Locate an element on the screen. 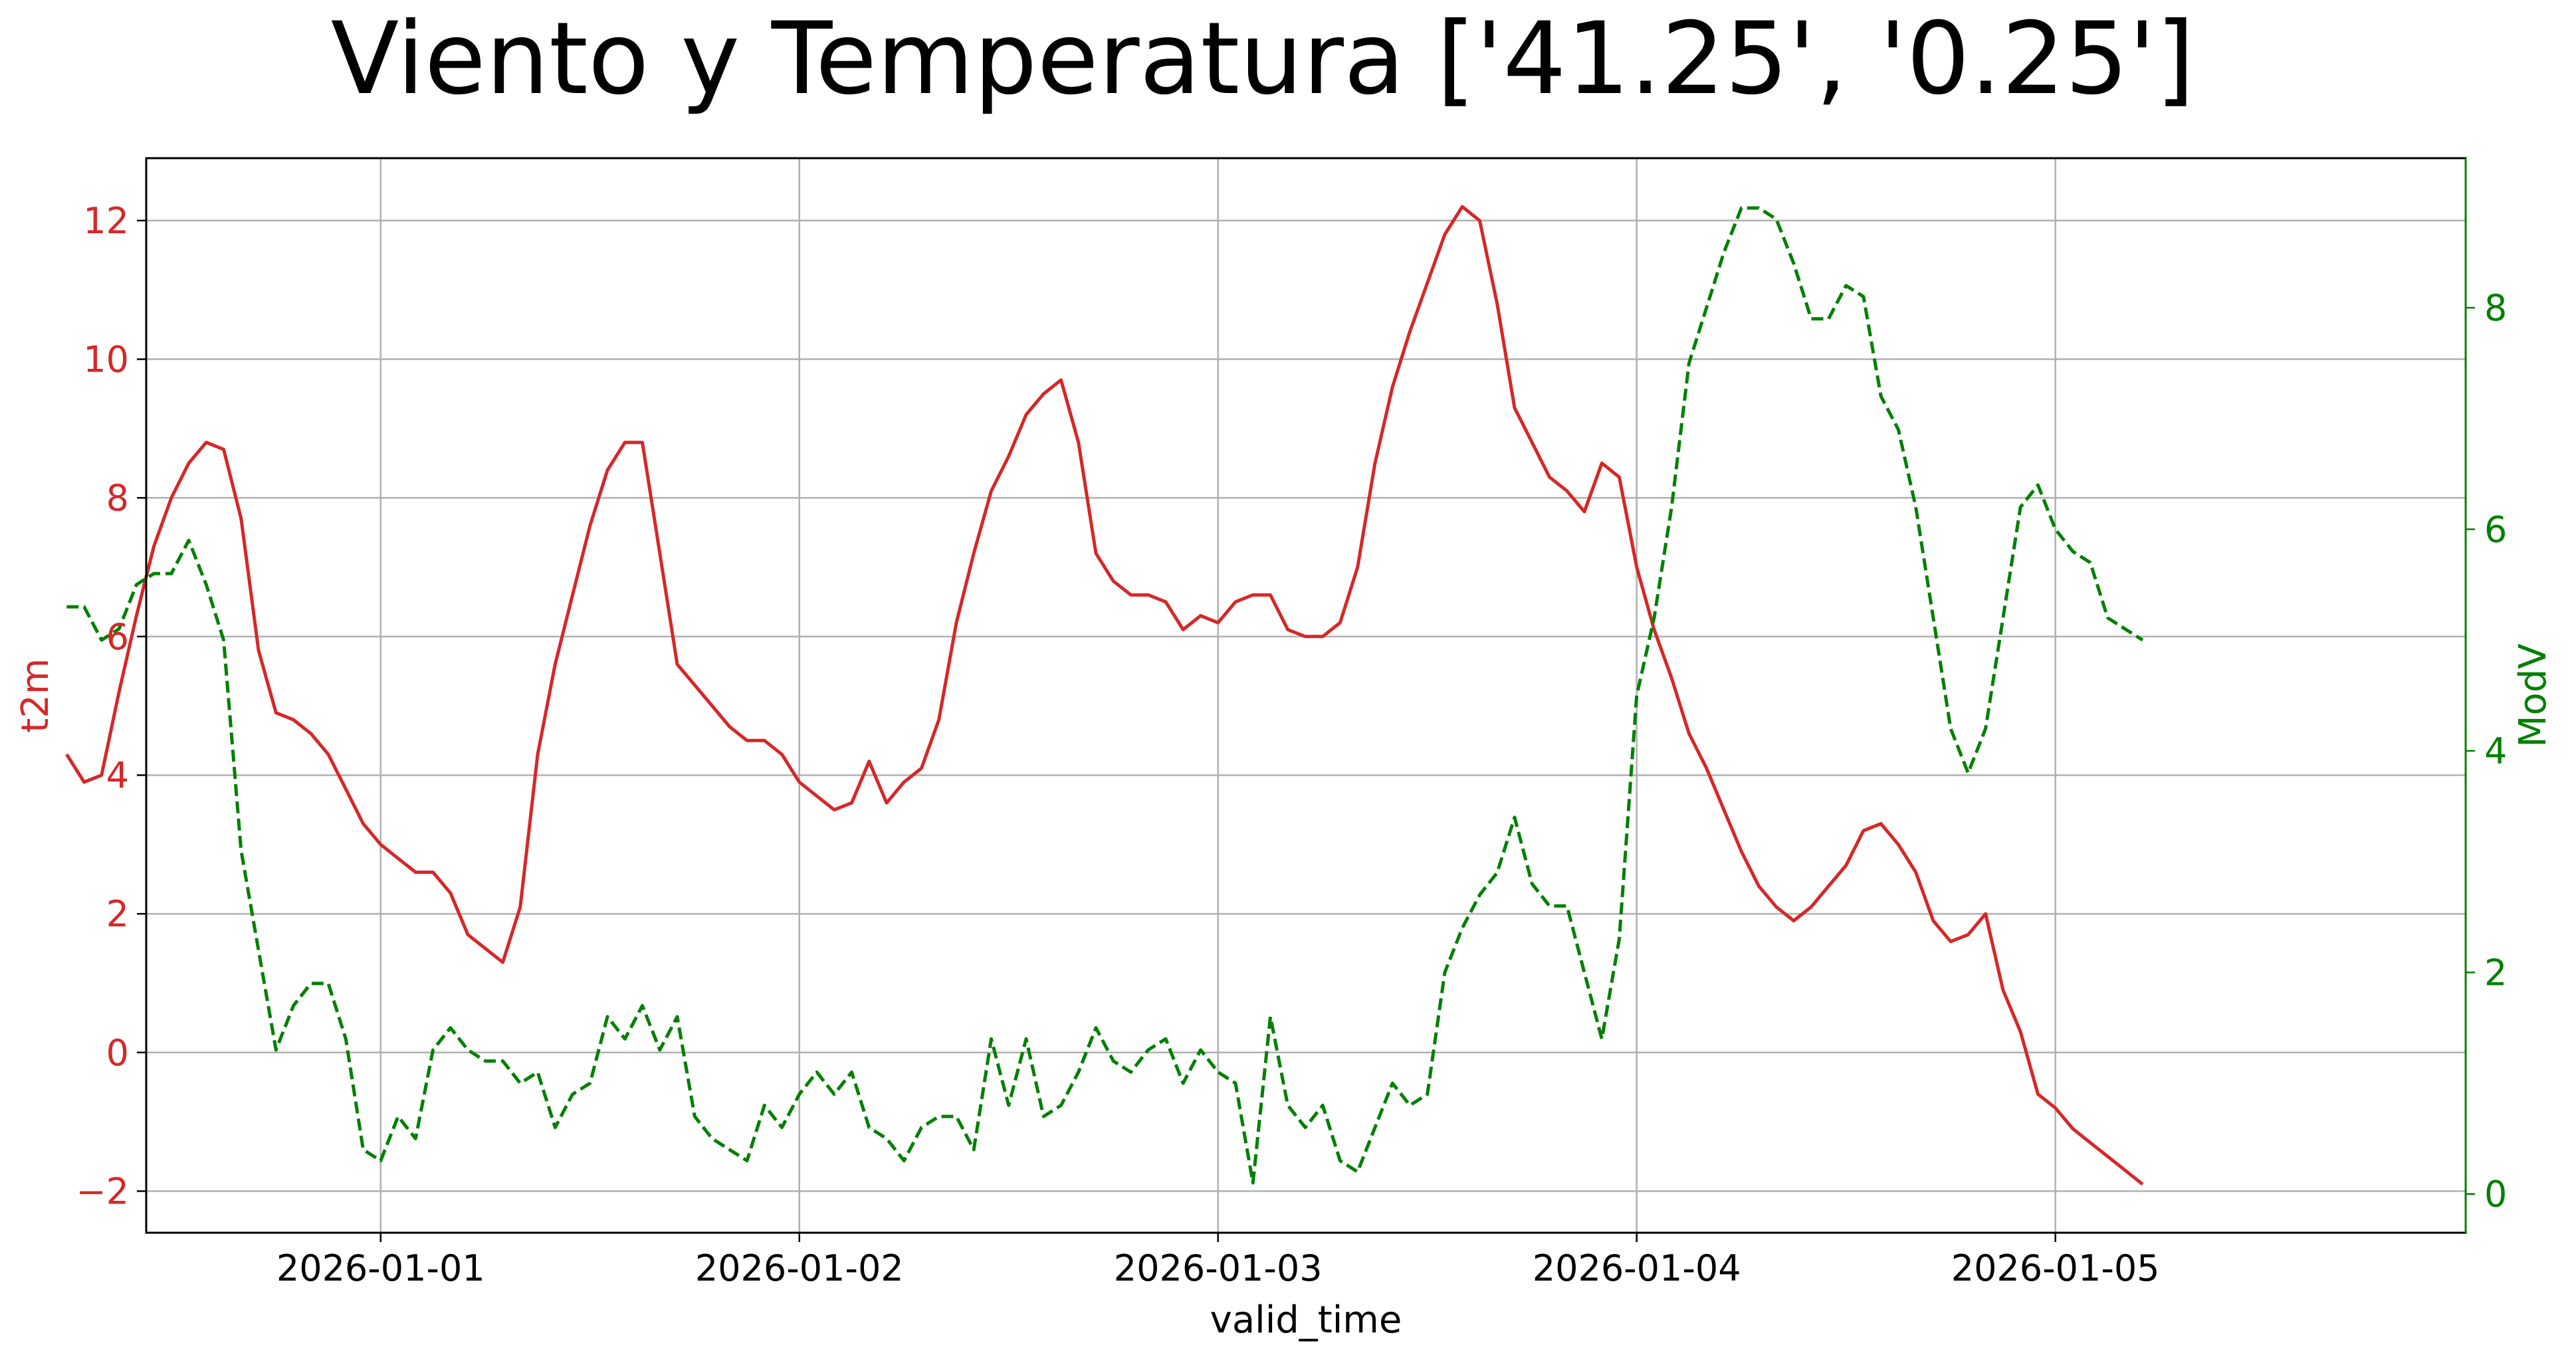  x-tick-label: 2026-01-03 is located at coordinates (1218, 1268).